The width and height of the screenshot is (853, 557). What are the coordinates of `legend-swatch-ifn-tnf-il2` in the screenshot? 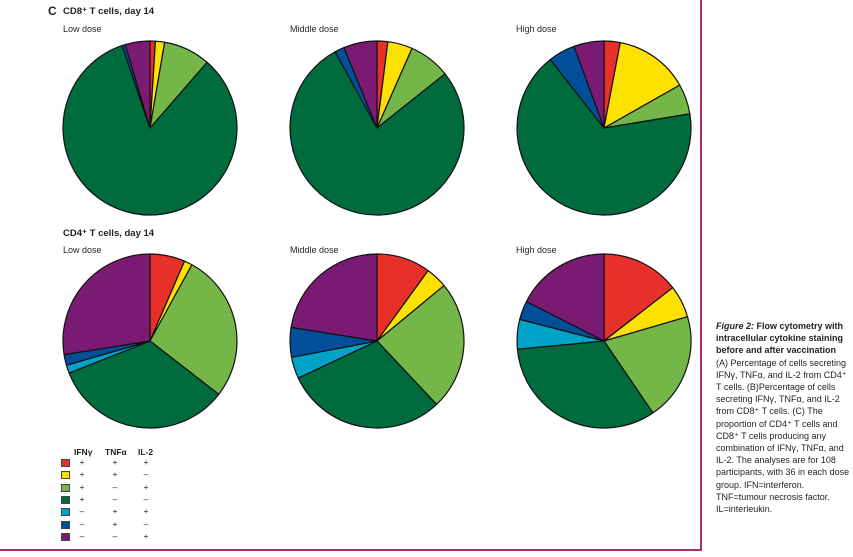 It's located at (65, 463).